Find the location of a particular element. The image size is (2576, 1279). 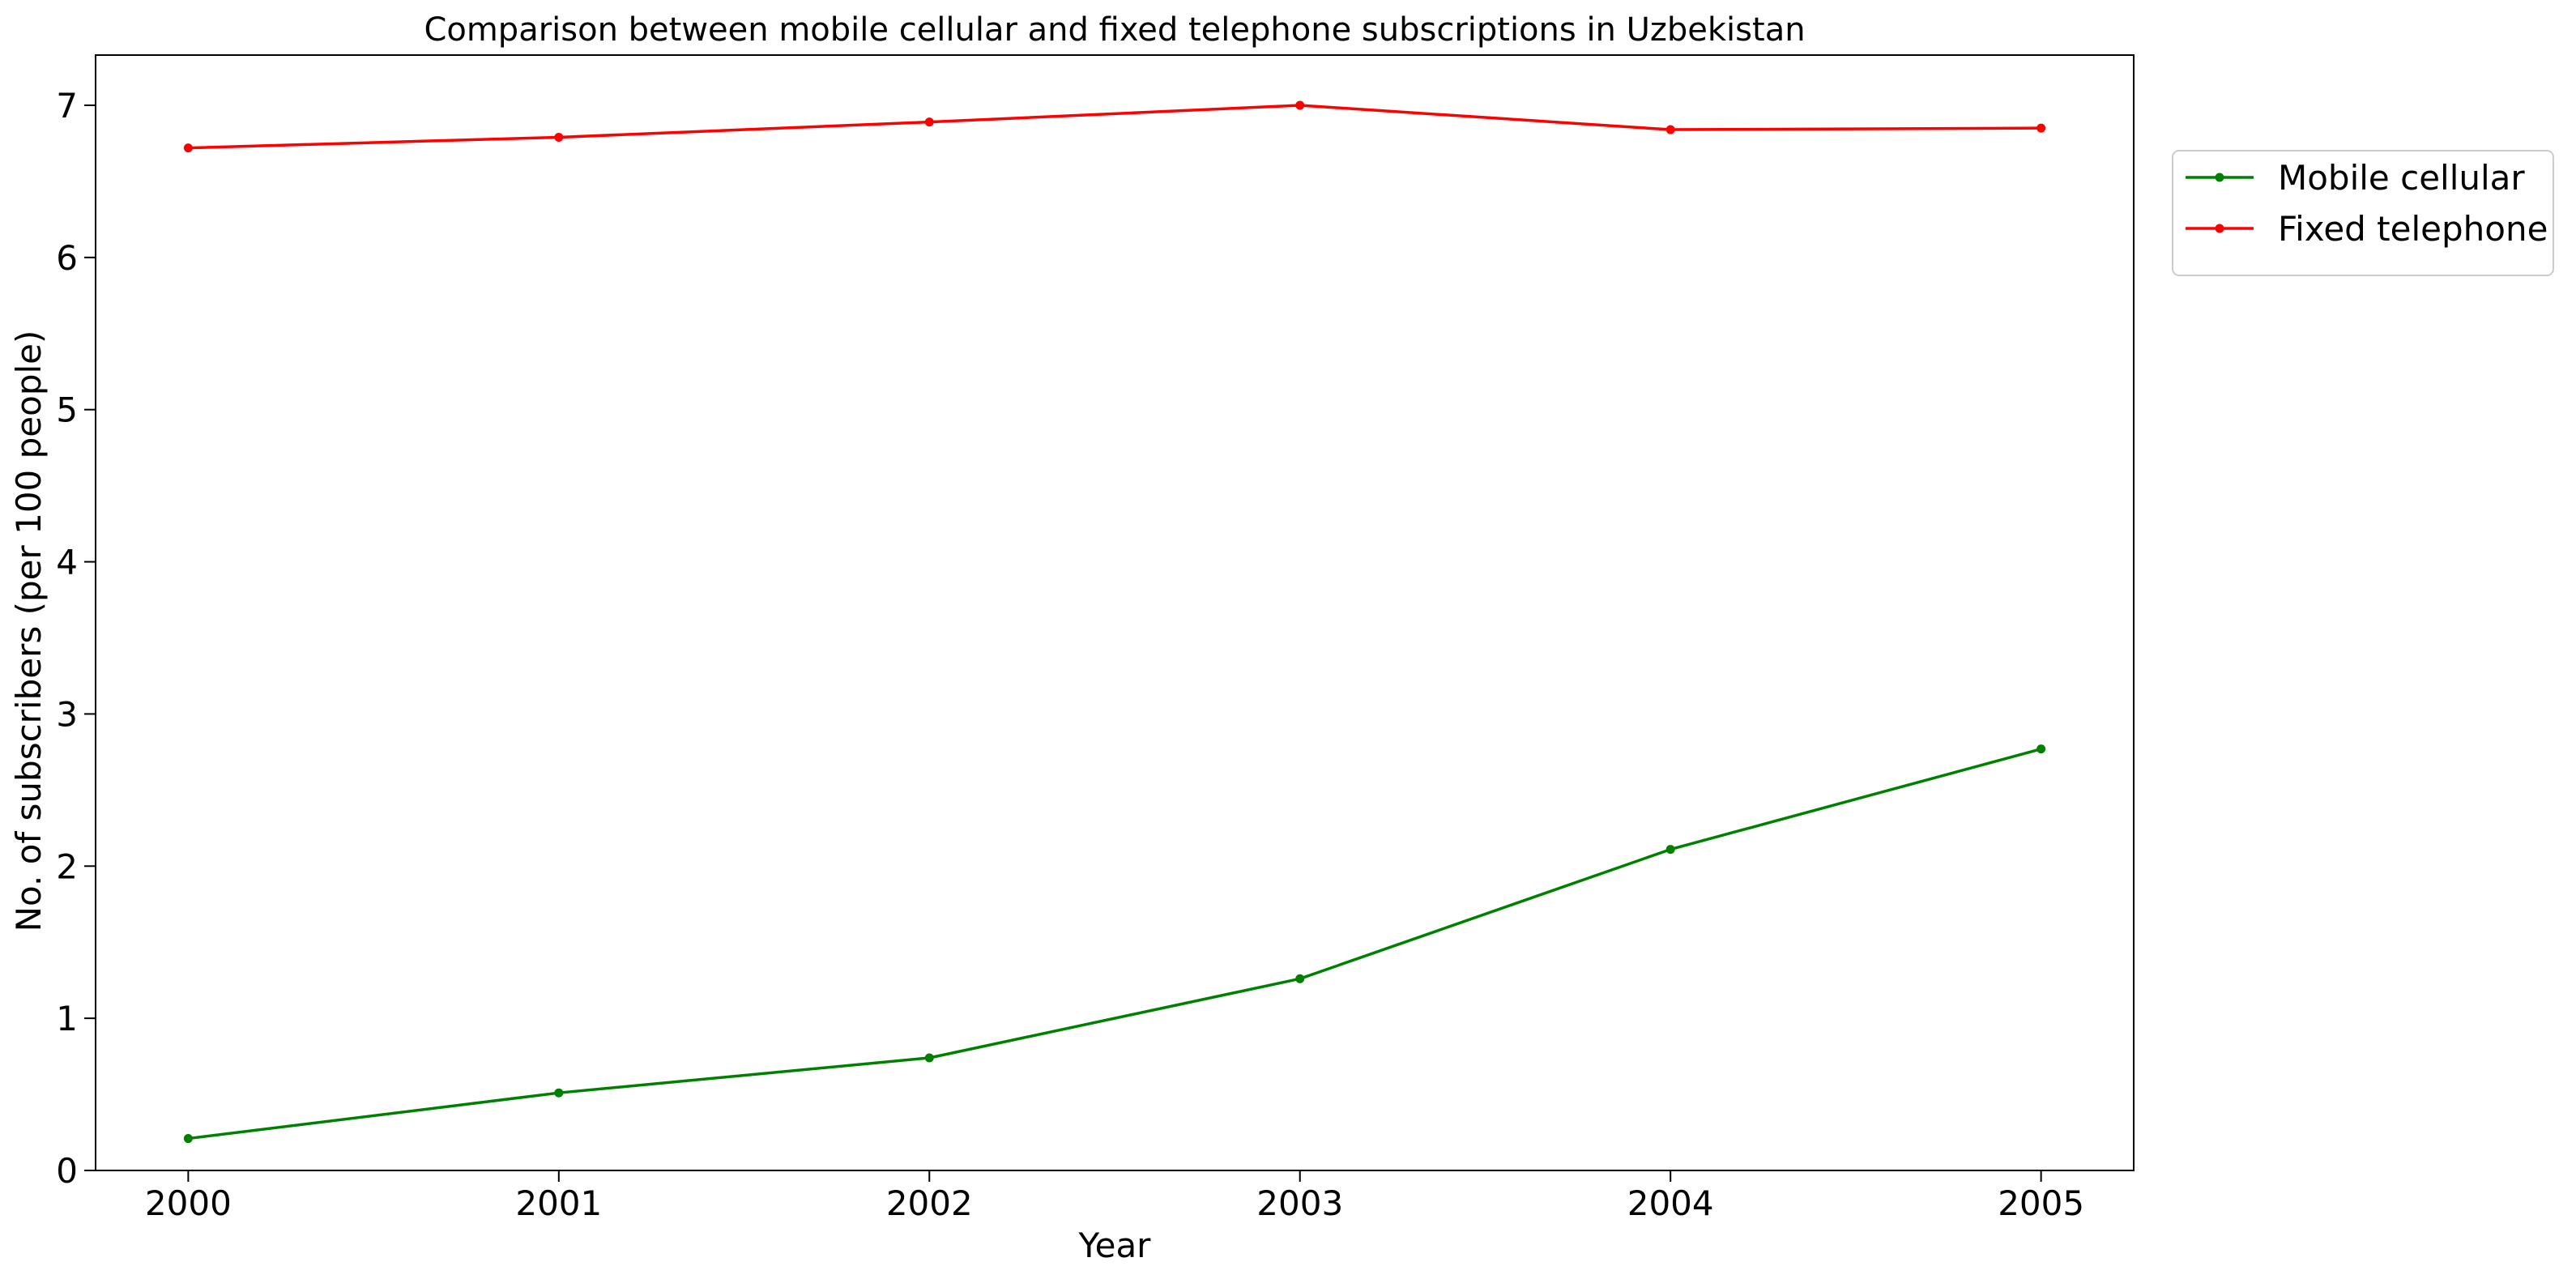

y-axis-label: No. of subscribers (per 100 people) is located at coordinates (29, 631).